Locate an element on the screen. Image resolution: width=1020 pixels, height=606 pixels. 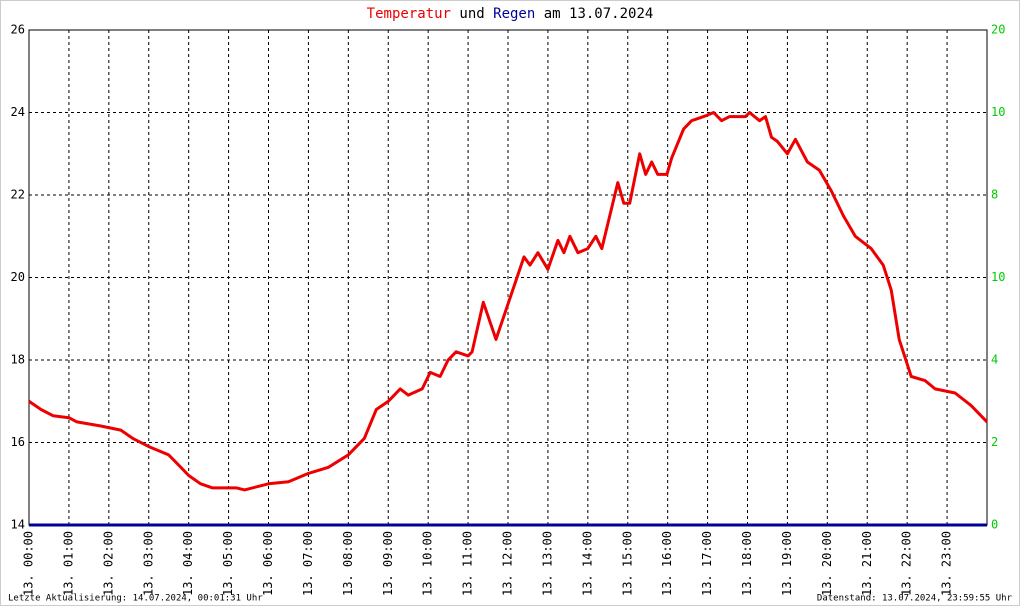
y2-tick-label: 0 is located at coordinates (994, 525).